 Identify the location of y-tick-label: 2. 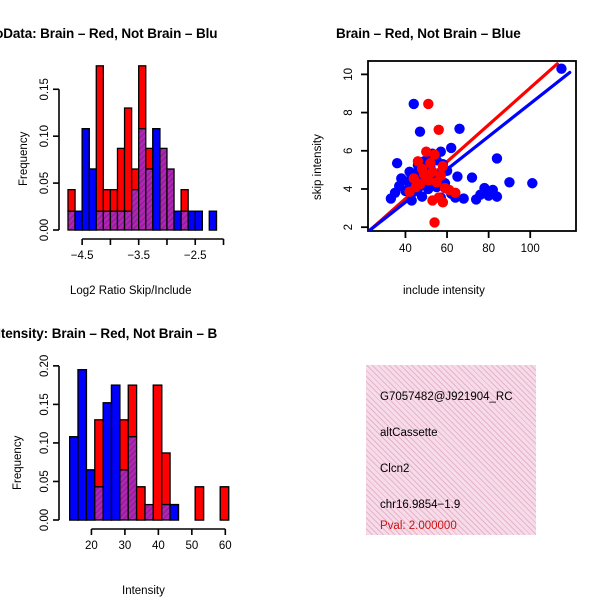
(349, 227).